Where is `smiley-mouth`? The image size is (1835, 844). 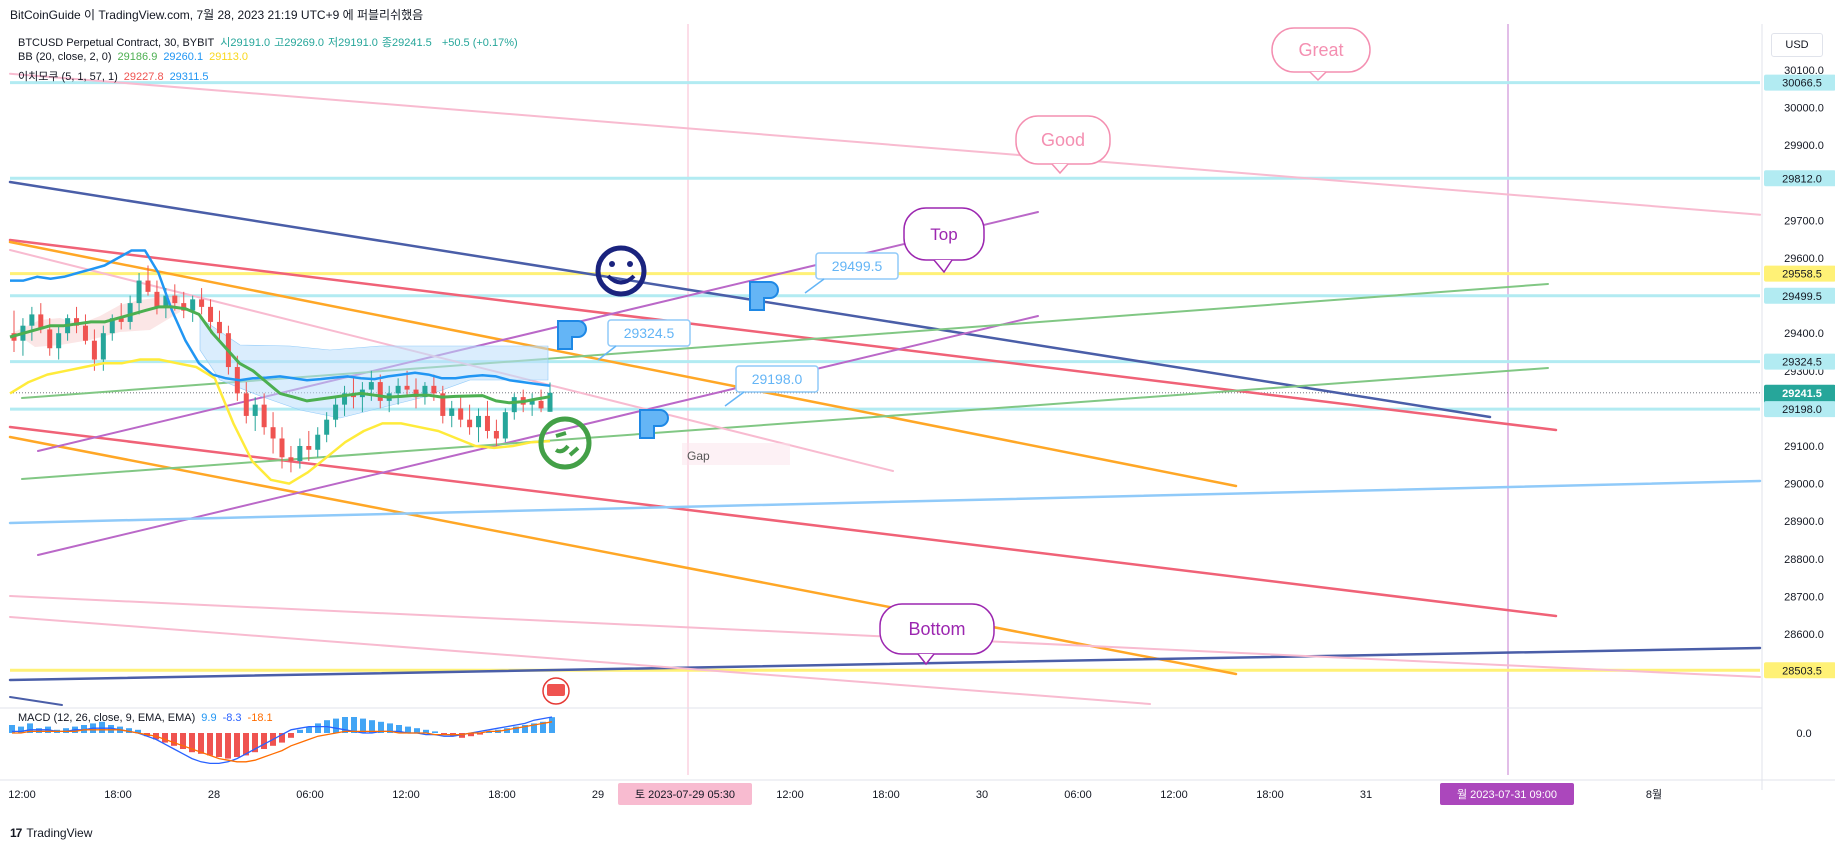 smiley-mouth is located at coordinates (621, 279).